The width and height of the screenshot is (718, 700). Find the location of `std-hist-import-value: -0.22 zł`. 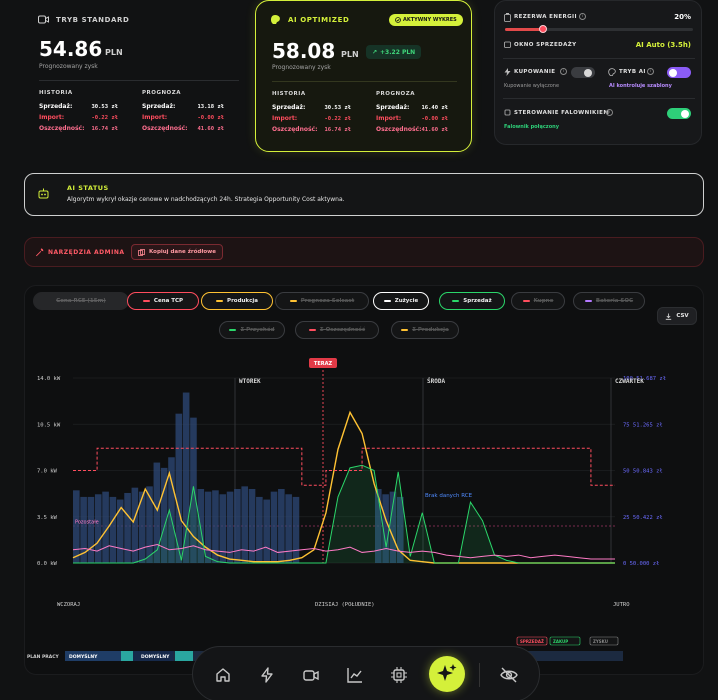

std-hist-import-value: -0.22 zł is located at coordinates (105, 118).